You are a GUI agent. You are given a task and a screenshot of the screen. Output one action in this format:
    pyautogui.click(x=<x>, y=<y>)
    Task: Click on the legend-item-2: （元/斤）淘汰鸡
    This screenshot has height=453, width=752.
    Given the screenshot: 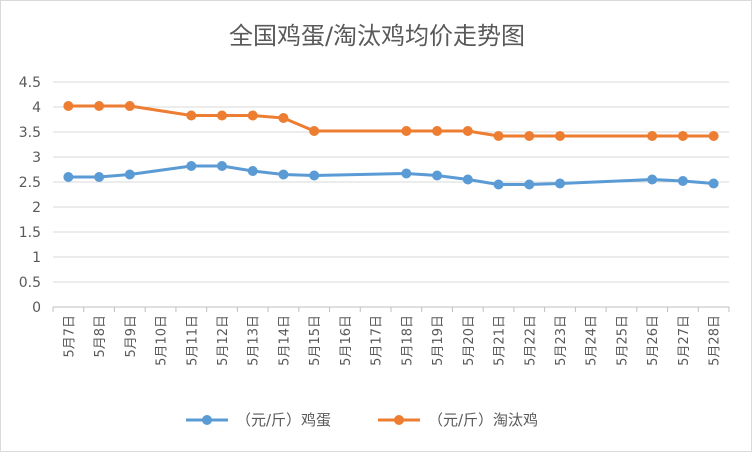 What is the action you would take?
    pyautogui.click(x=458, y=420)
    